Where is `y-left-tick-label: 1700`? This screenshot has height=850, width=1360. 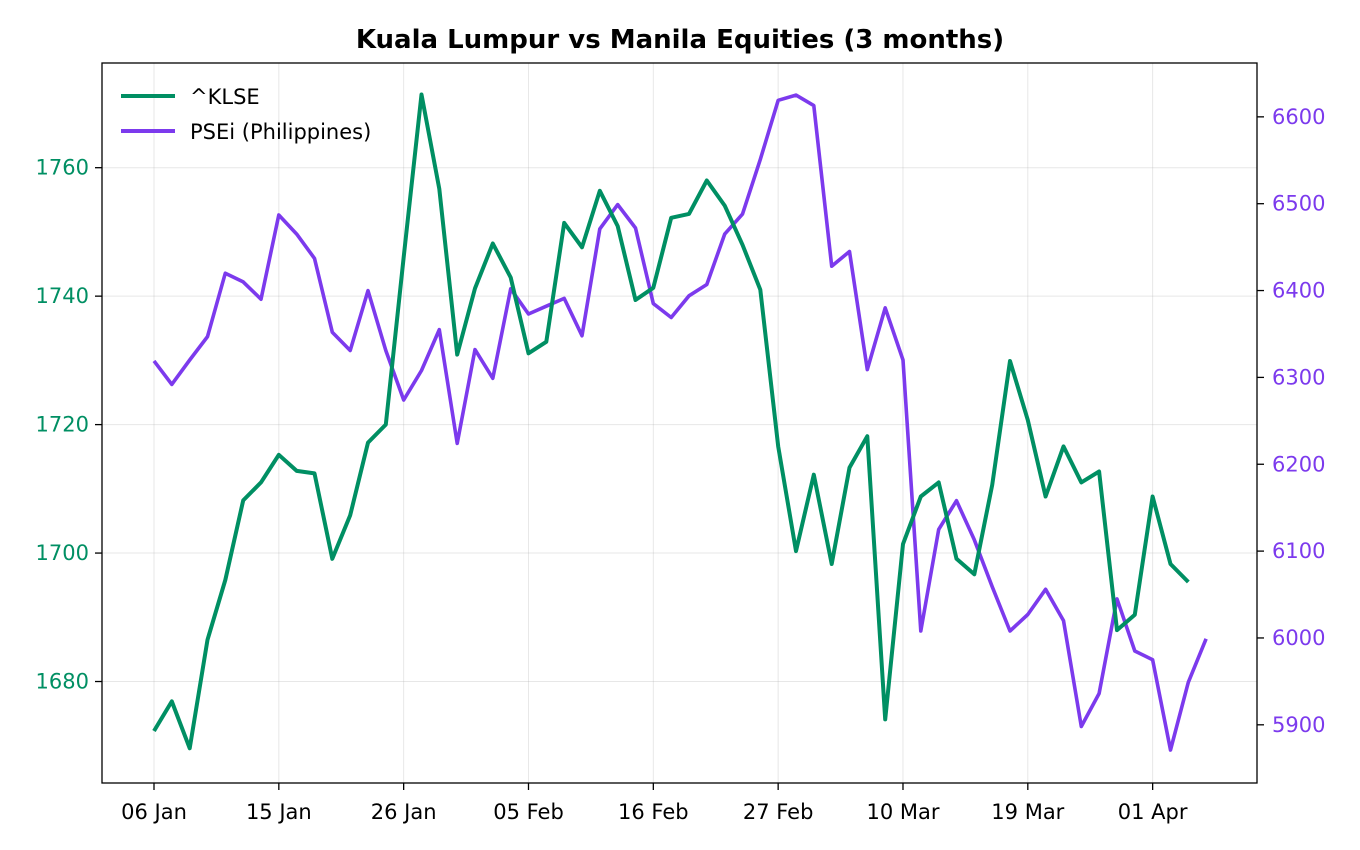 y-left-tick-label: 1700 is located at coordinates (62, 553).